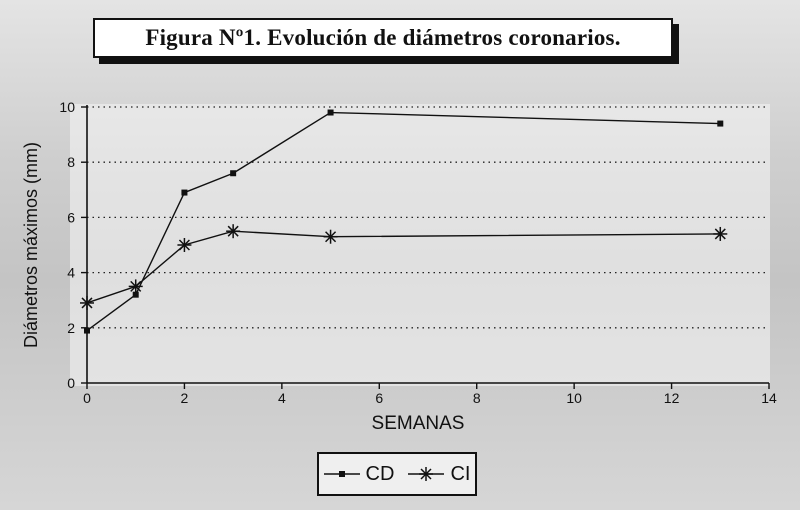 This screenshot has width=800, height=510. Describe the element at coordinates (67, 107) in the screenshot. I see `y-tick-label-10: 10` at that location.